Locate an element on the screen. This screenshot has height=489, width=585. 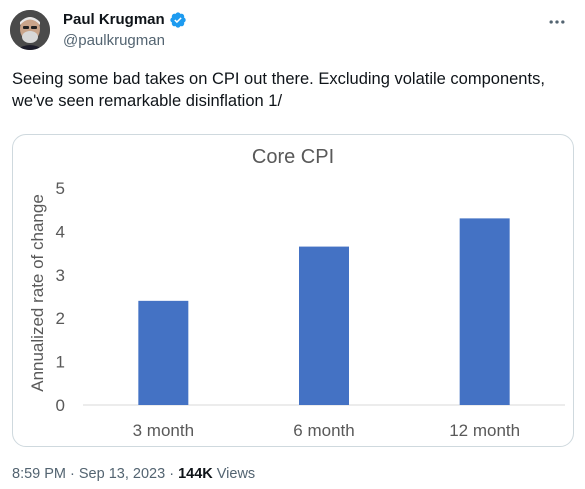
author-display-name: Paul Krugman is located at coordinates (114, 19).